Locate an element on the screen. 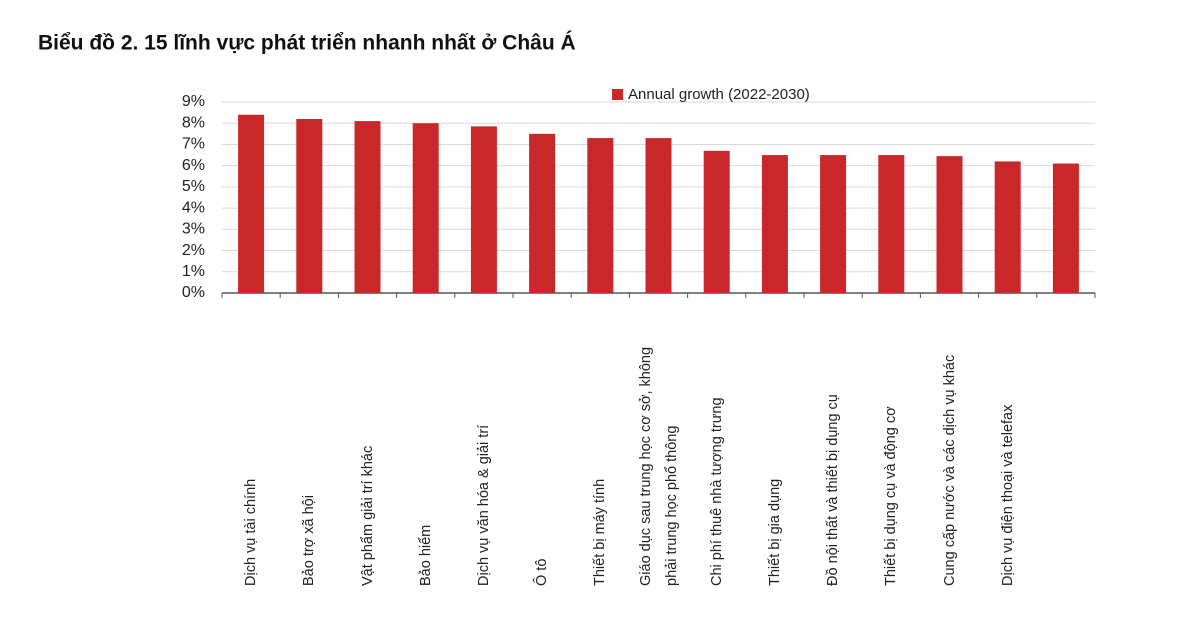 The image size is (1200, 623). y-tick-label: 9% is located at coordinates (193, 101).